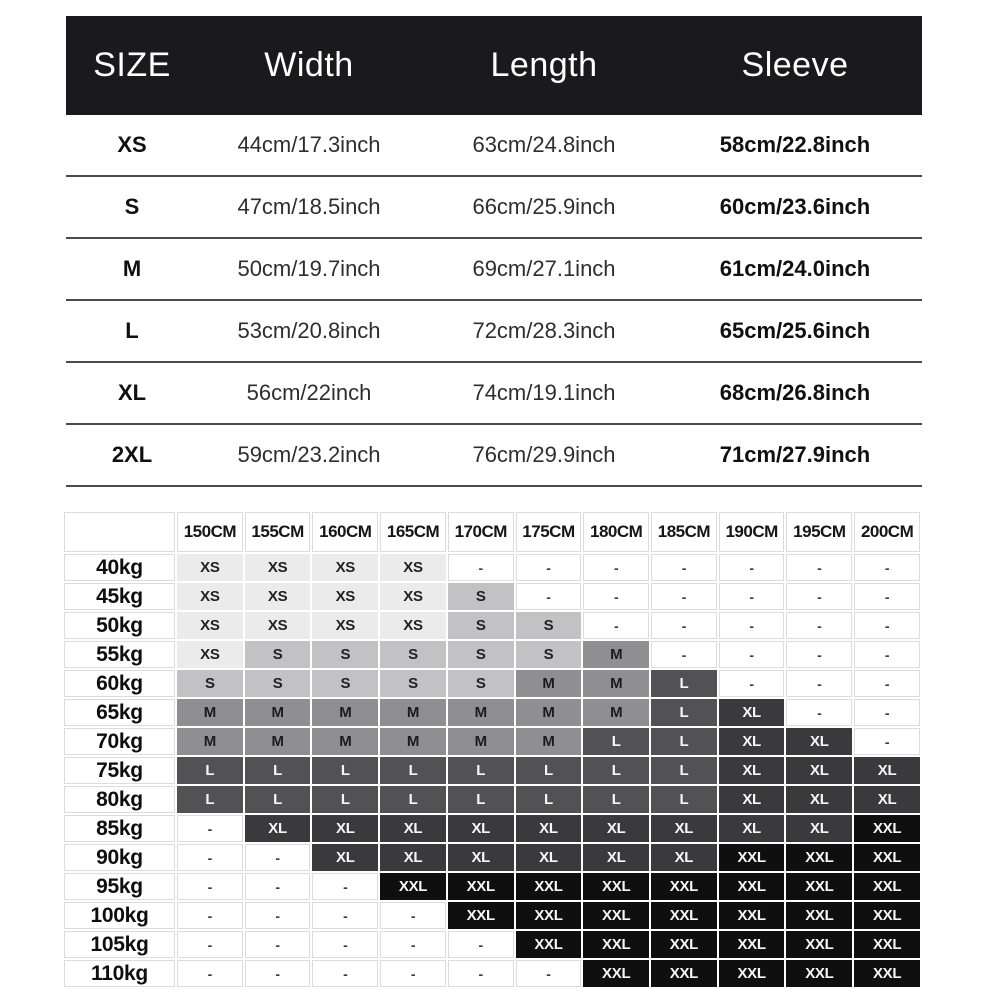 This screenshot has height=1000, width=1000. I want to click on weight-label: 70kg, so click(119, 741).